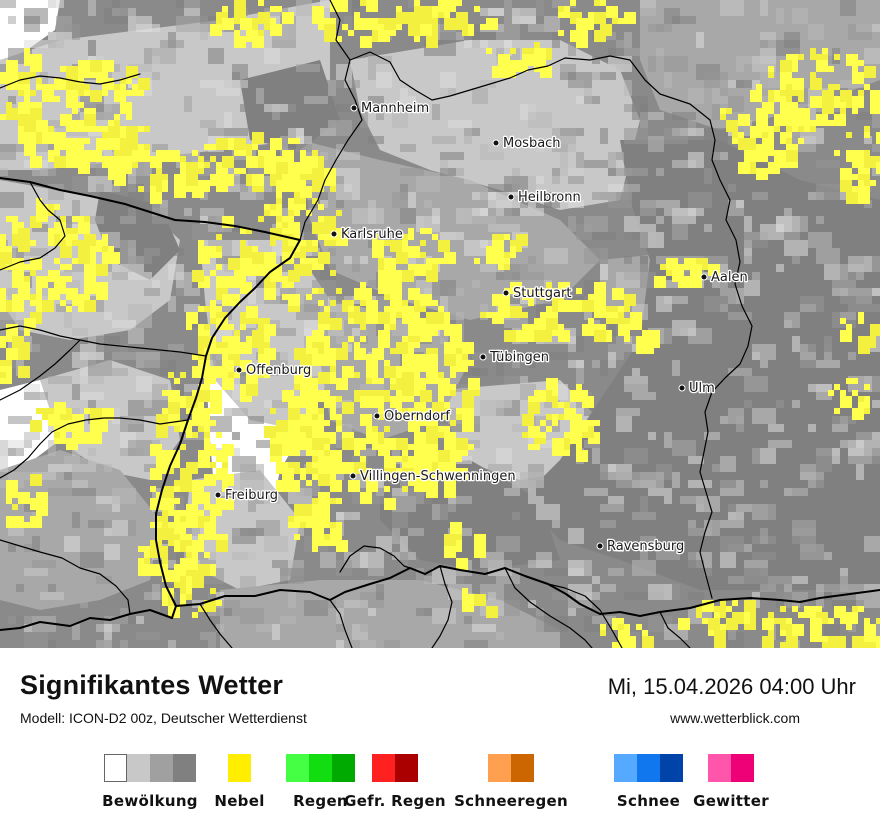  Describe the element at coordinates (395, 801) in the screenshot. I see `legend-label: Gefr. Regen` at that location.